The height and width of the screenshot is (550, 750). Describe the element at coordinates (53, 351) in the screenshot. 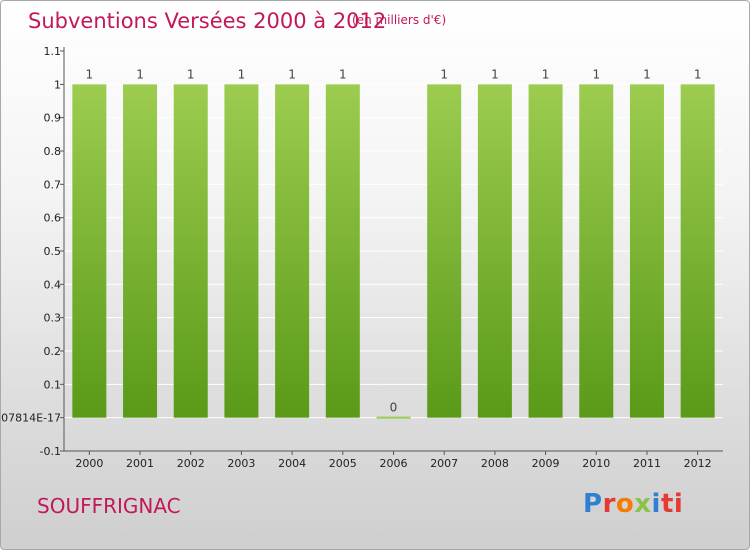

I see `y-tick-label: 0.2` at that location.